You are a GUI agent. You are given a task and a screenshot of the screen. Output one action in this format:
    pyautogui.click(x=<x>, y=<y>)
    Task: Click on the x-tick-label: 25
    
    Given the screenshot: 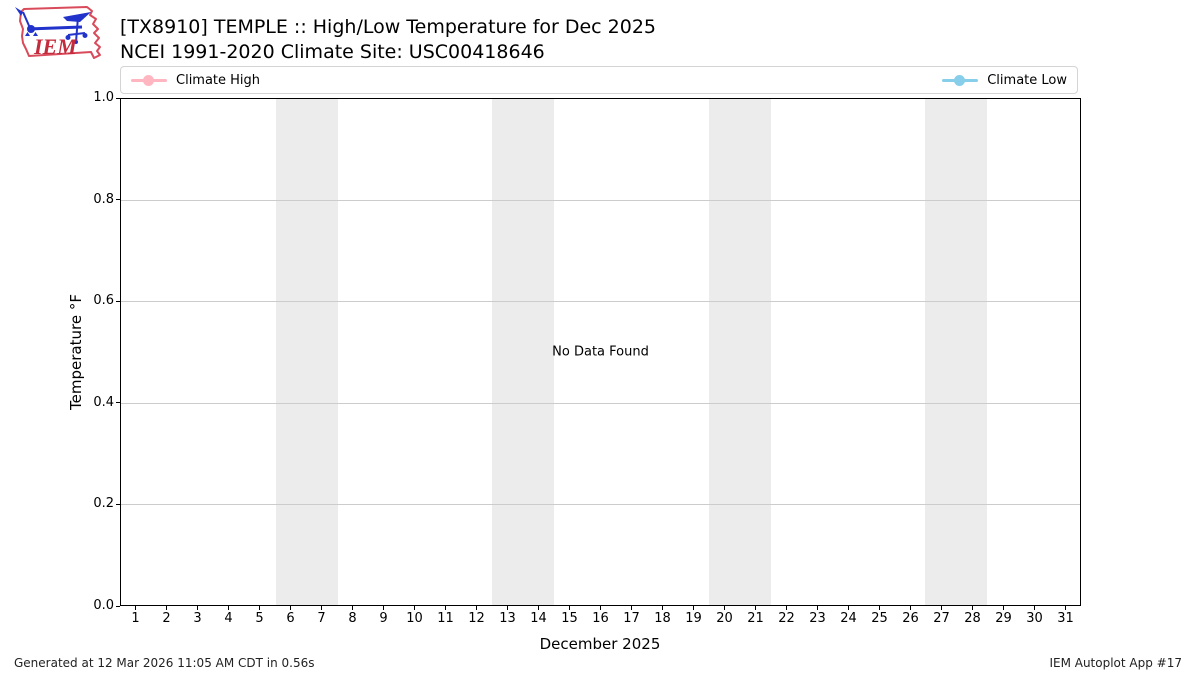 What is the action you would take?
    pyautogui.click(x=879, y=618)
    